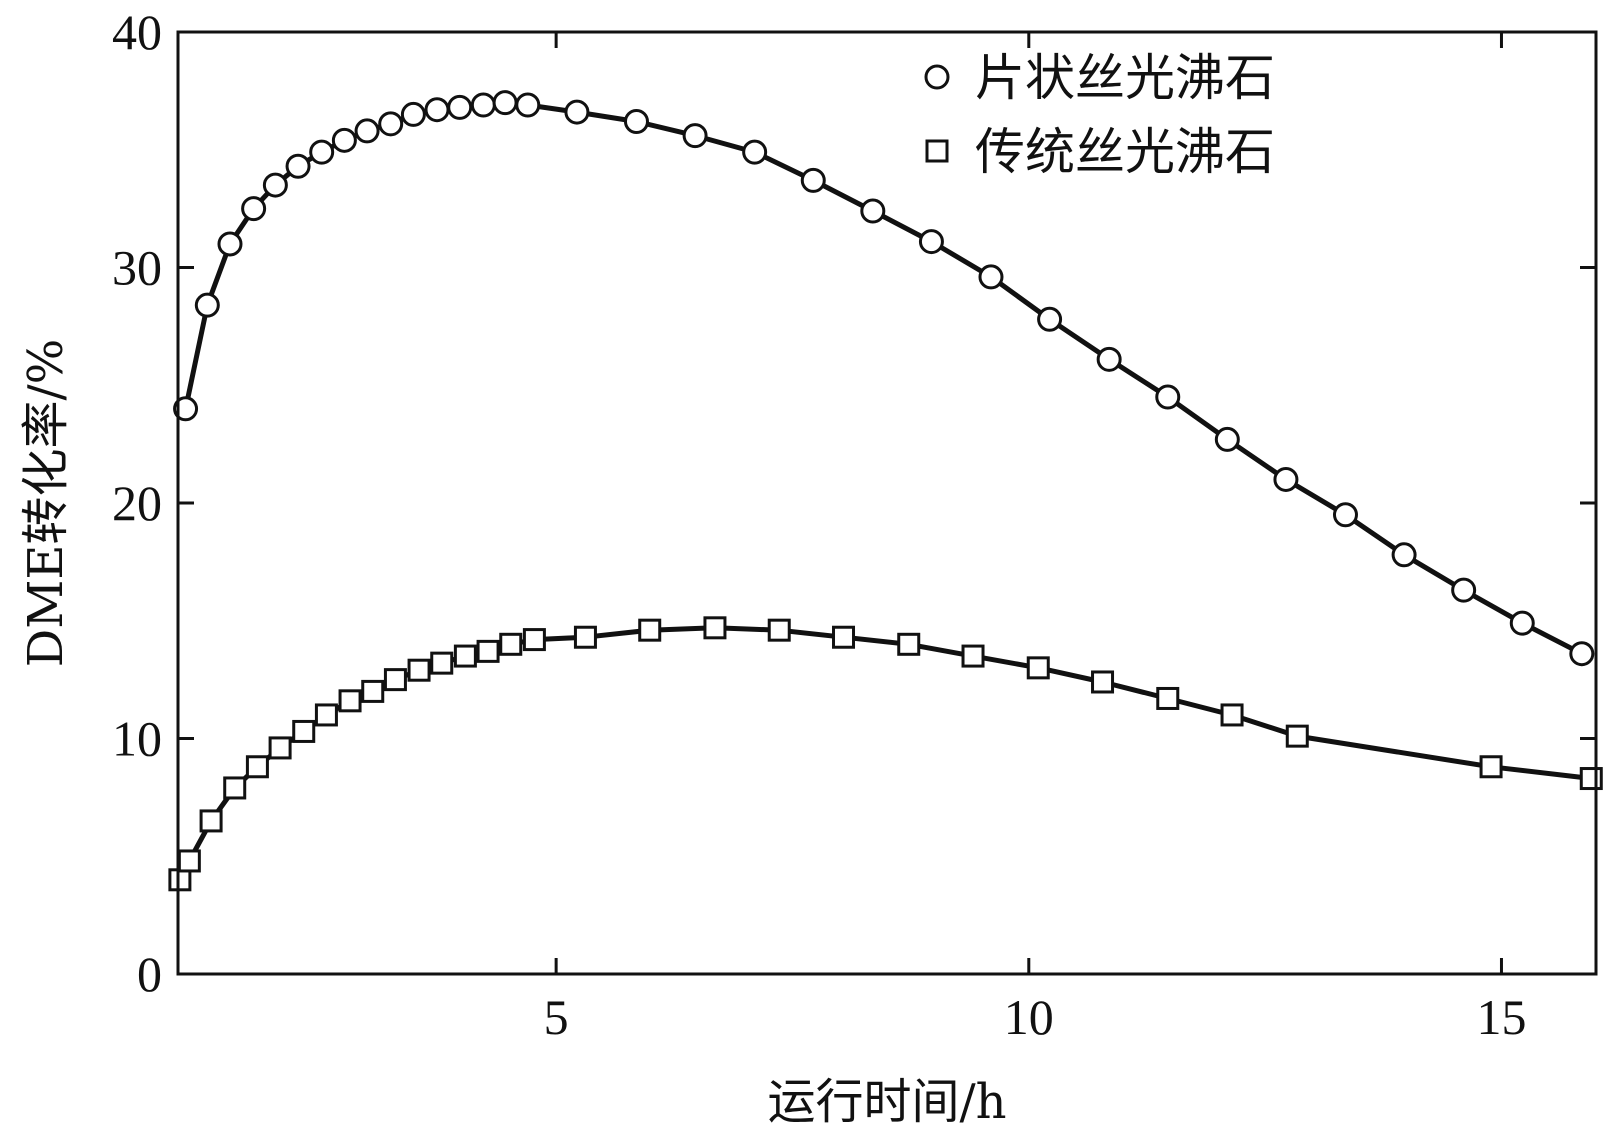 The image size is (1614, 1136). What do you see at coordinates (137, 268) in the screenshot?
I see `y-tick-label: 30` at bounding box center [137, 268].